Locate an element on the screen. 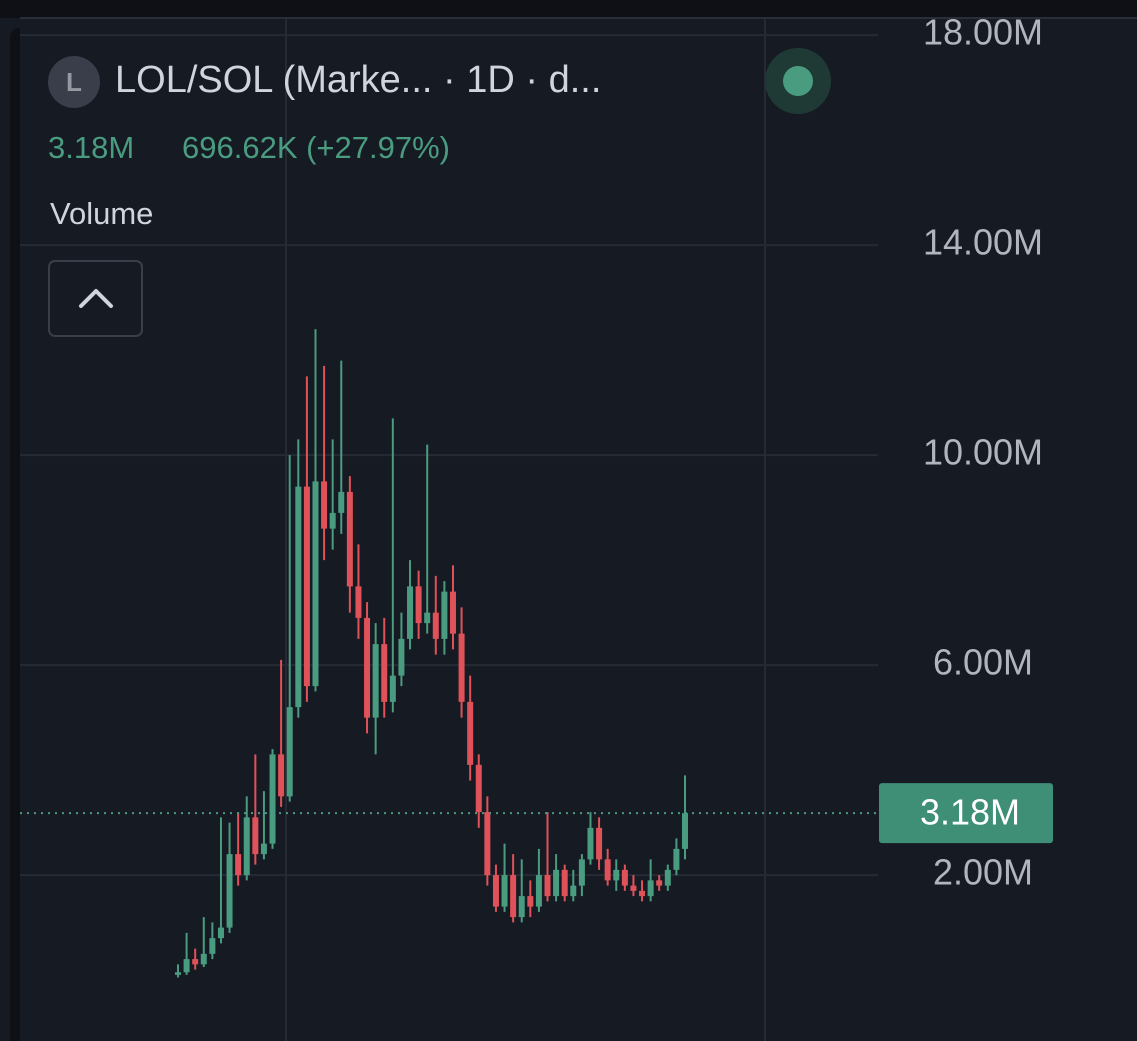 This screenshot has height=1041, width=1137. last-price-badge is located at coordinates (966, 813).